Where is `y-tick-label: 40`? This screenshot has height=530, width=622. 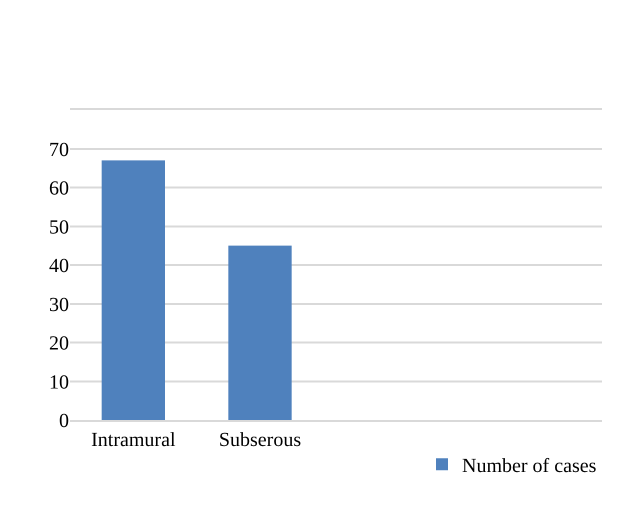 y-tick-label: 40 is located at coordinates (59, 266).